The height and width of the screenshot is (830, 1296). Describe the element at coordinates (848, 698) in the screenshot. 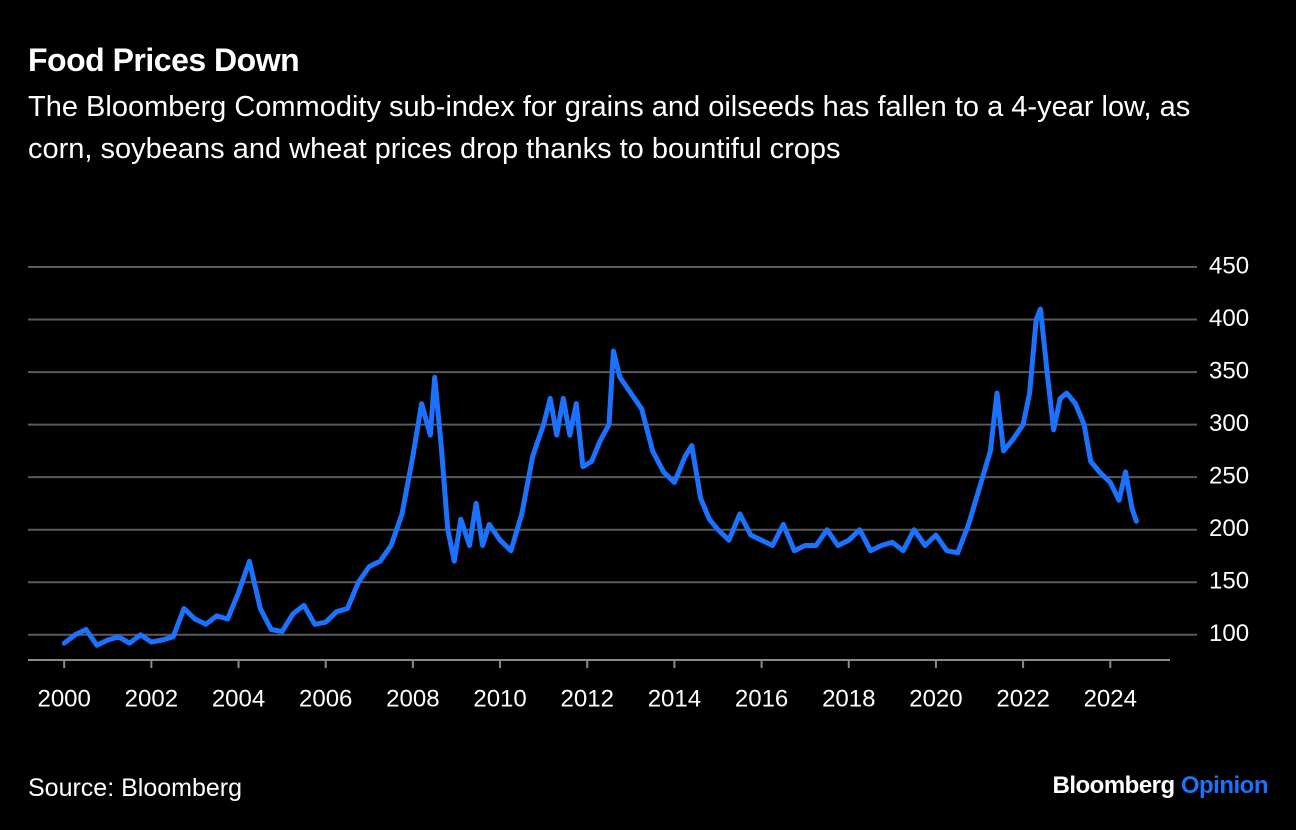

I see `x-tick-label: 2018` at that location.